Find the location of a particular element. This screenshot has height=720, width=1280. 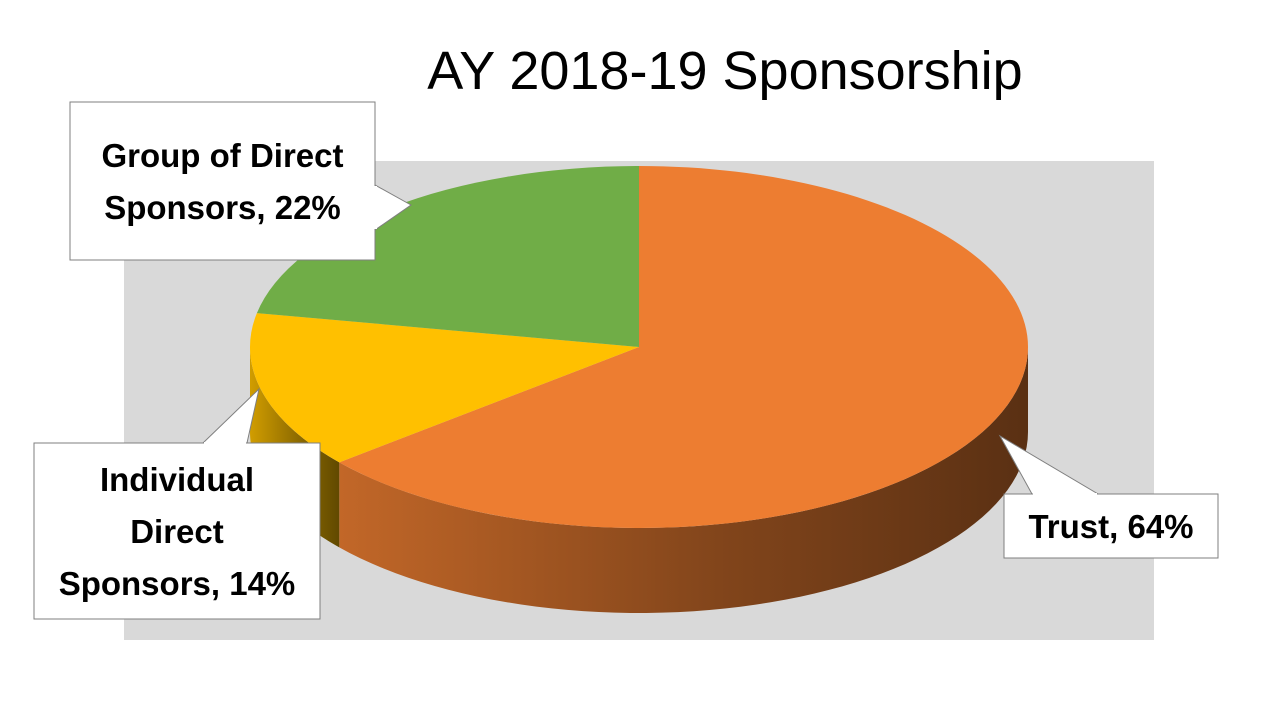

data-label-individual-direct-sponsors: Individual Direct Sponsors, 14% is located at coordinates (177, 503).